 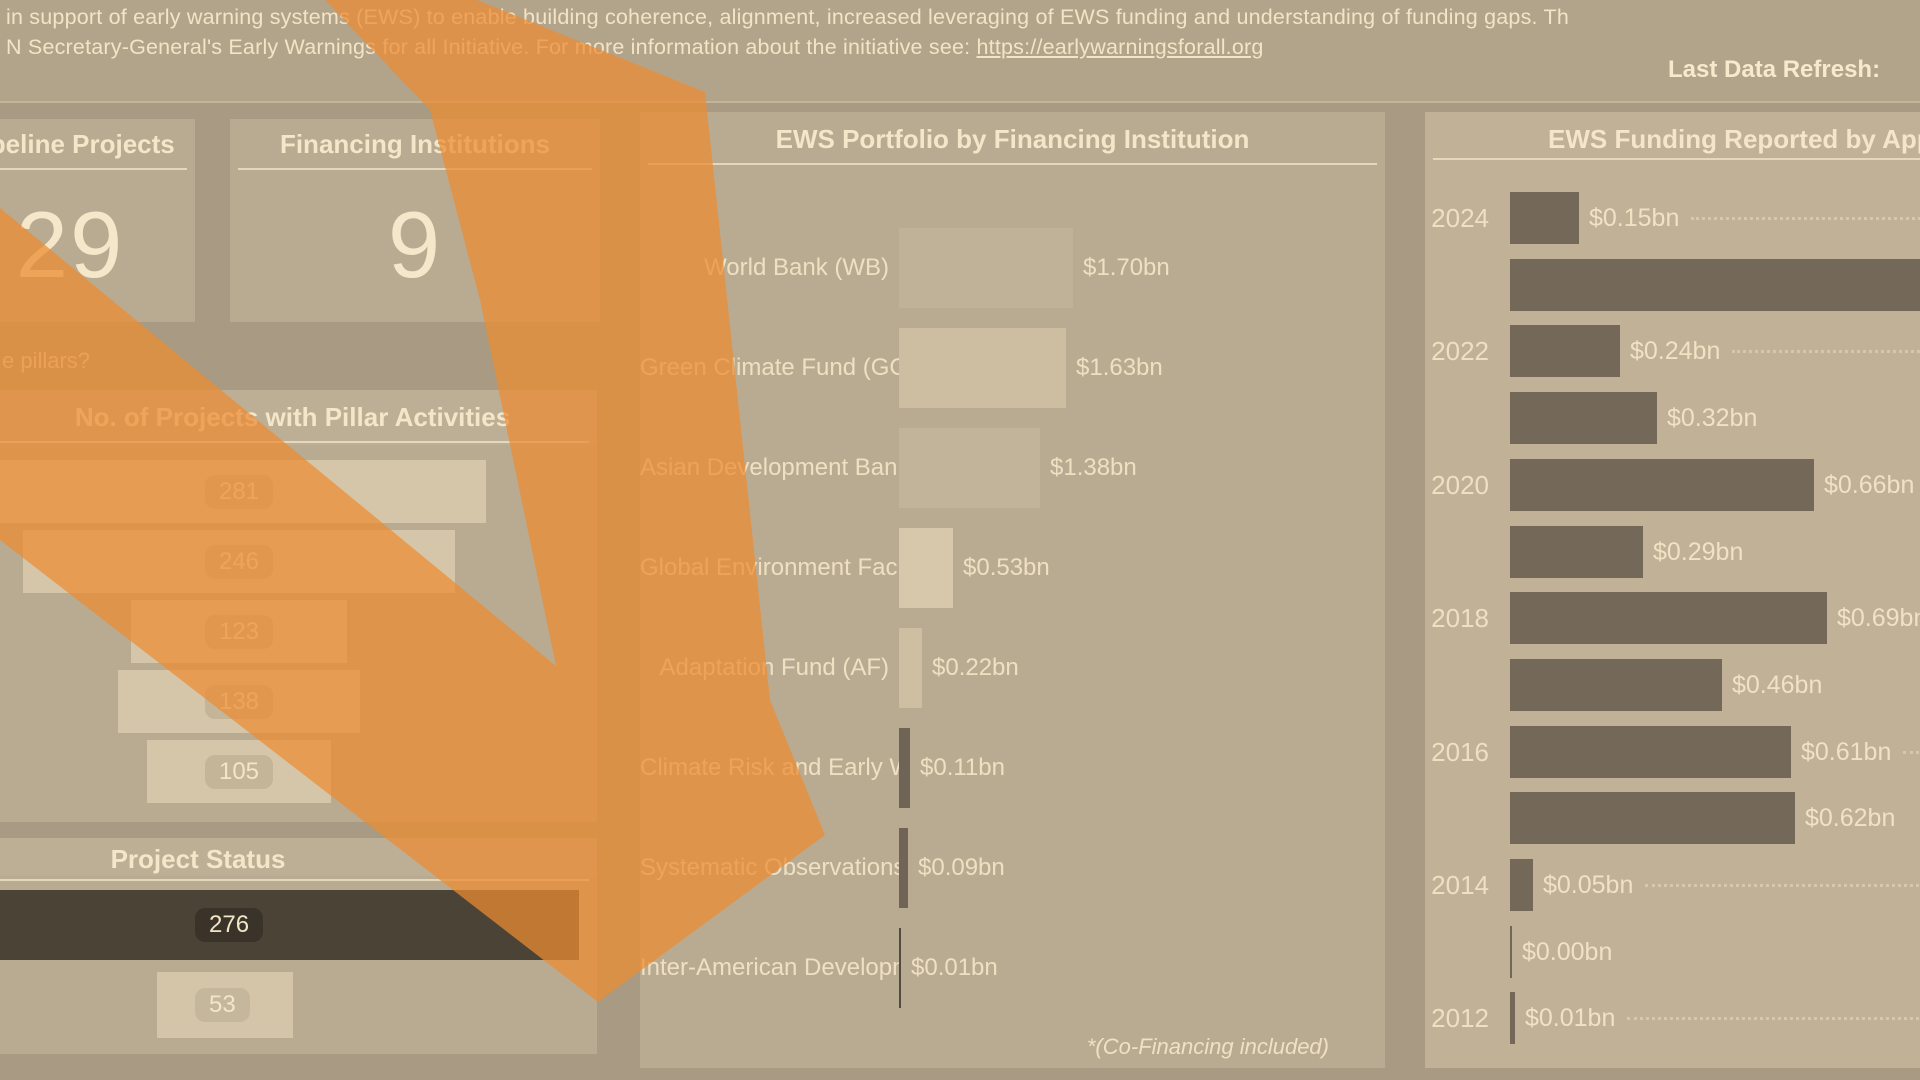 I want to click on portfolio-row: Asian Development Bank (ADB) $1.38bn, so click(x=1012, y=468).